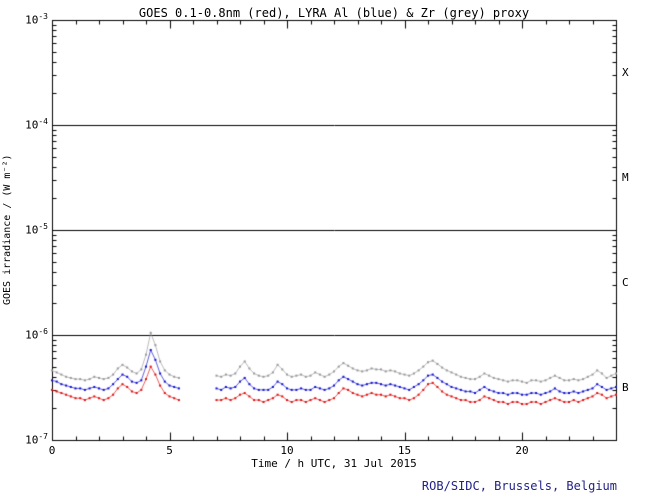 The width and height of the screenshot is (650, 500). Describe the element at coordinates (404, 450) in the screenshot. I see `x-tick-label: 15` at that location.